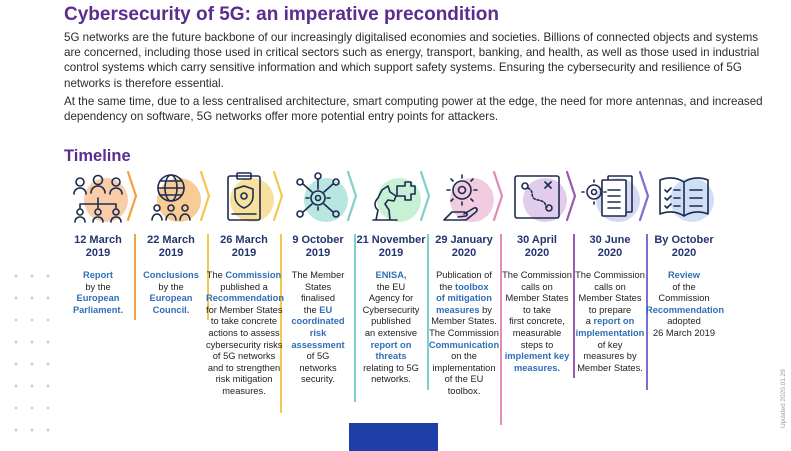  I want to click on event-description-line: Recommendation, so click(685, 310).